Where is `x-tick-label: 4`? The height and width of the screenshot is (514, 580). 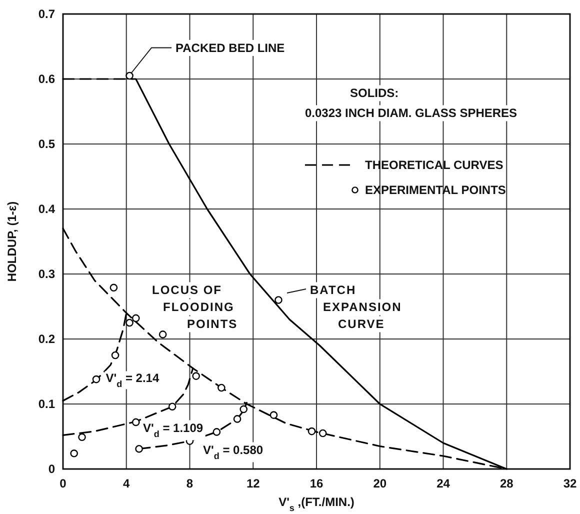
x-tick-label: 4 is located at coordinates (126, 483).